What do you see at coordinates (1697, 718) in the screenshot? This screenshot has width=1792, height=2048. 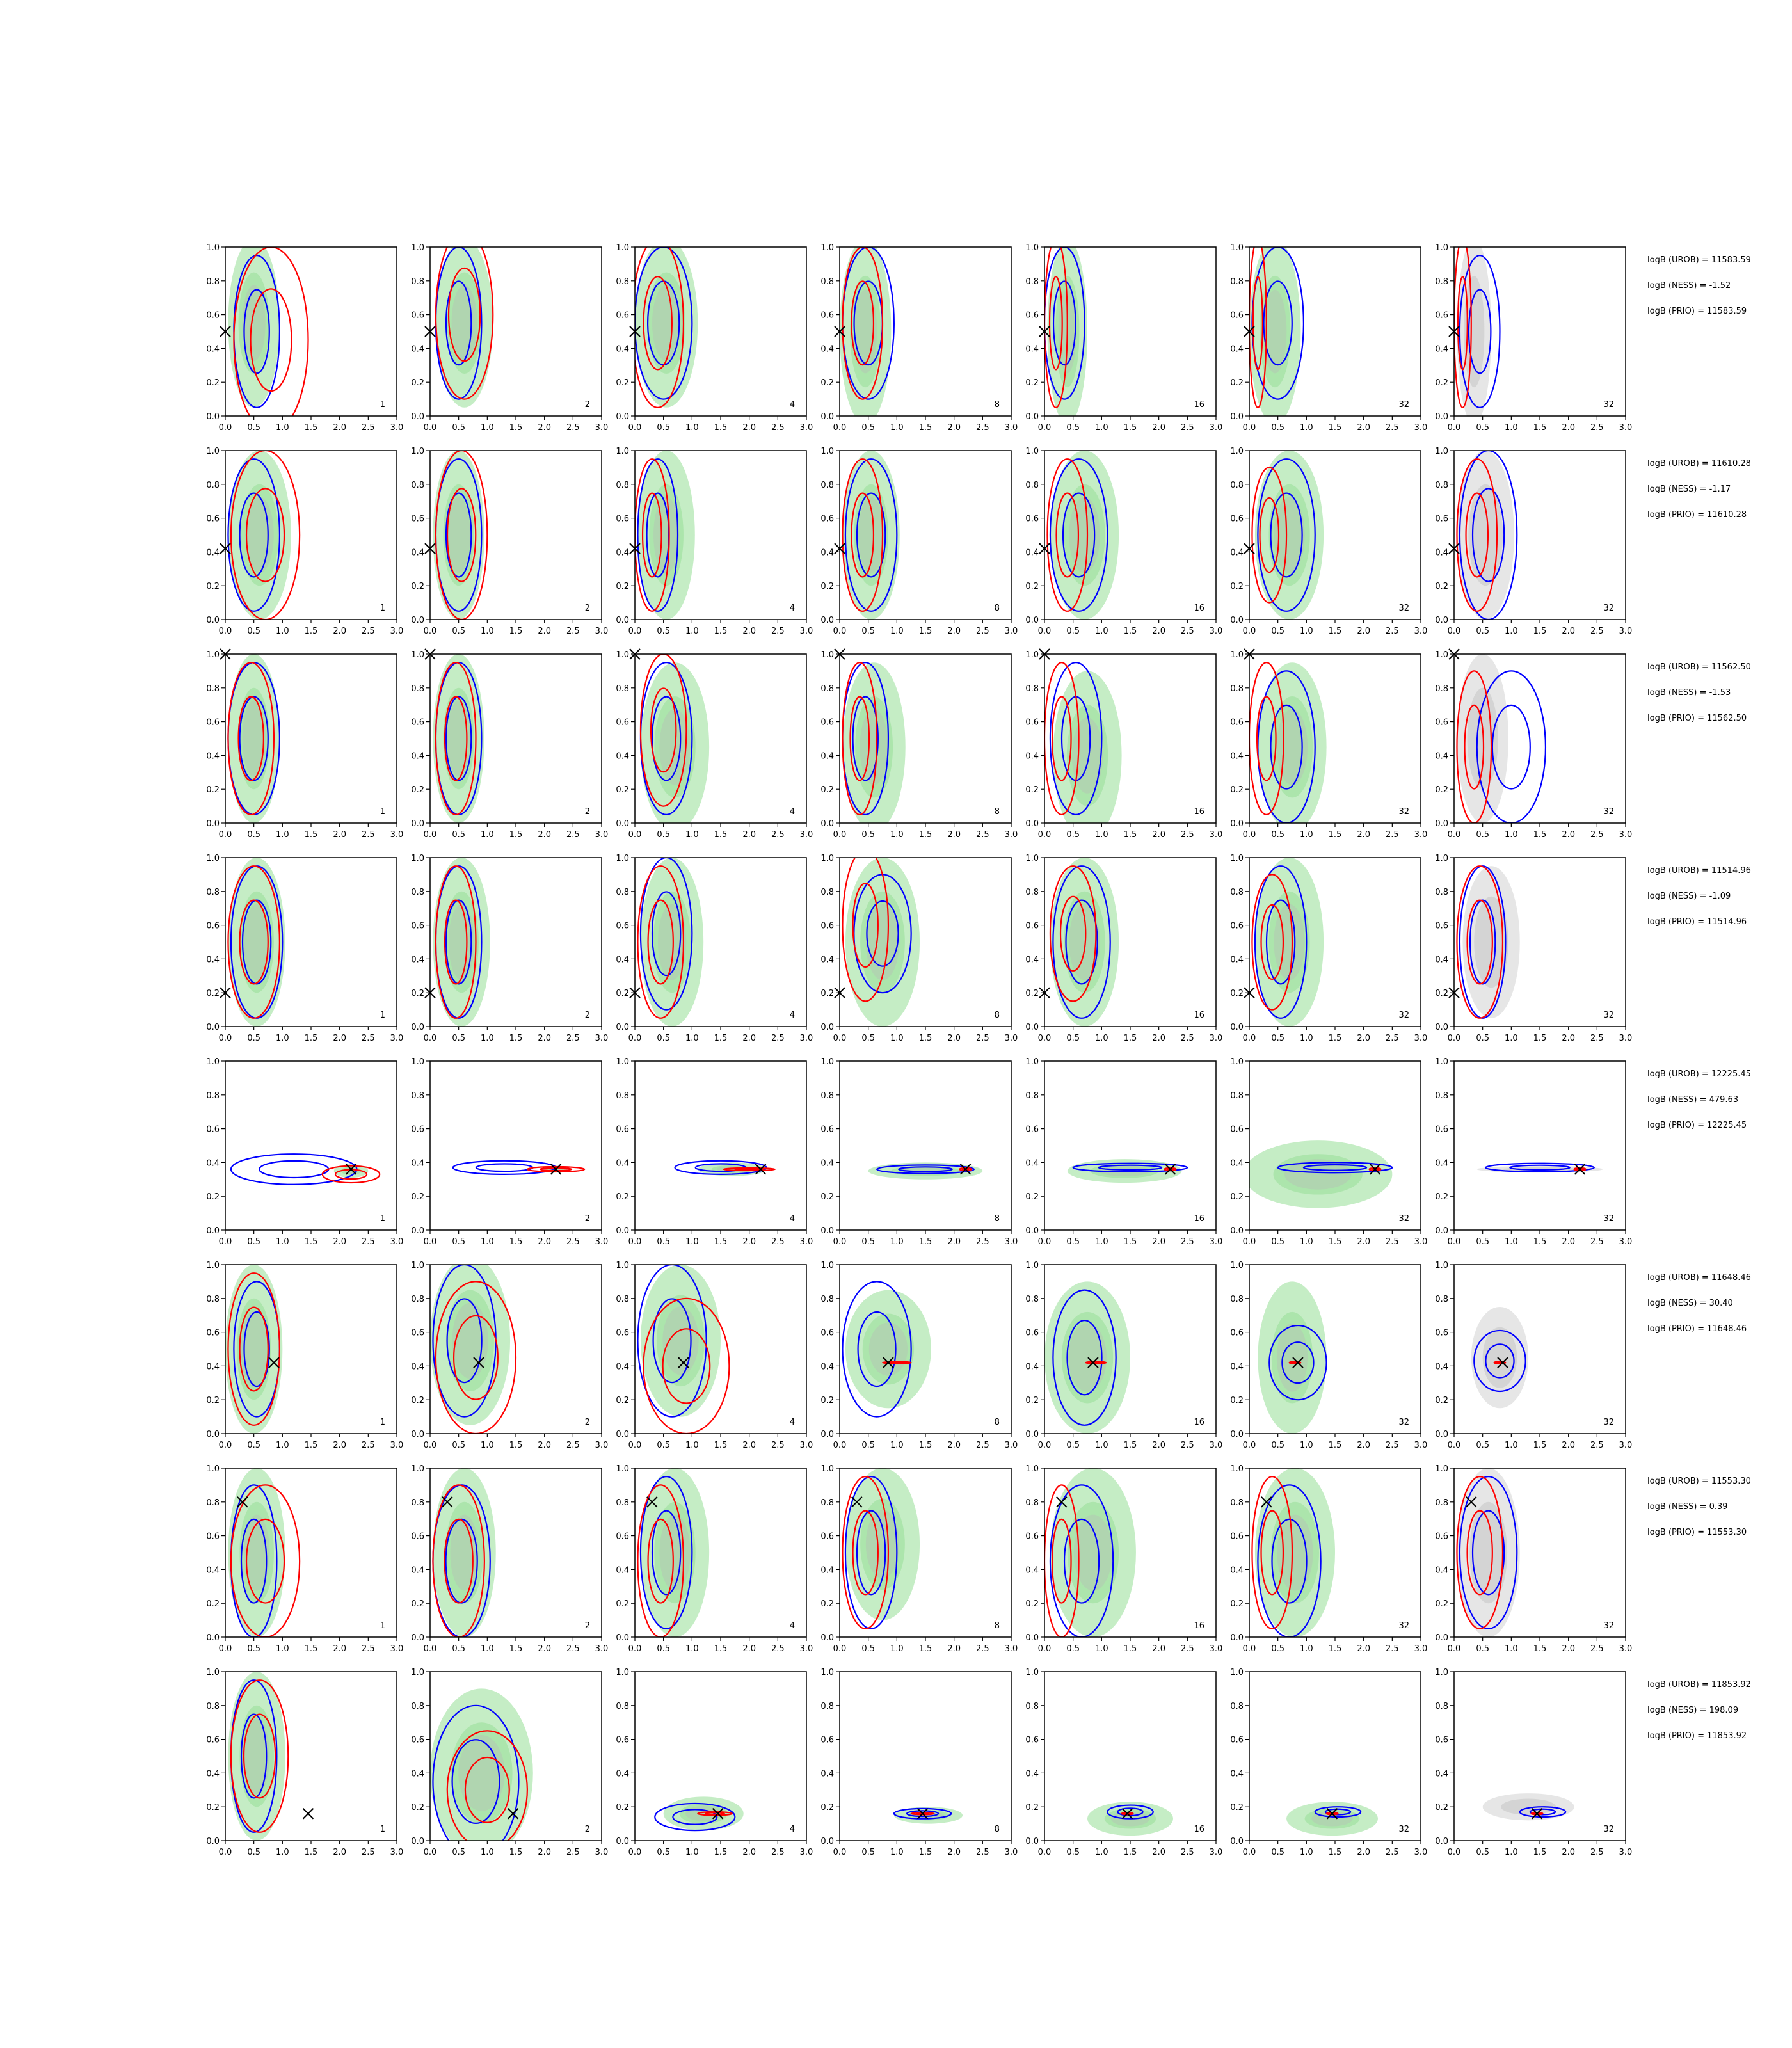 I see `logb-stat: logB (PRIO) = 11562.50` at bounding box center [1697, 718].